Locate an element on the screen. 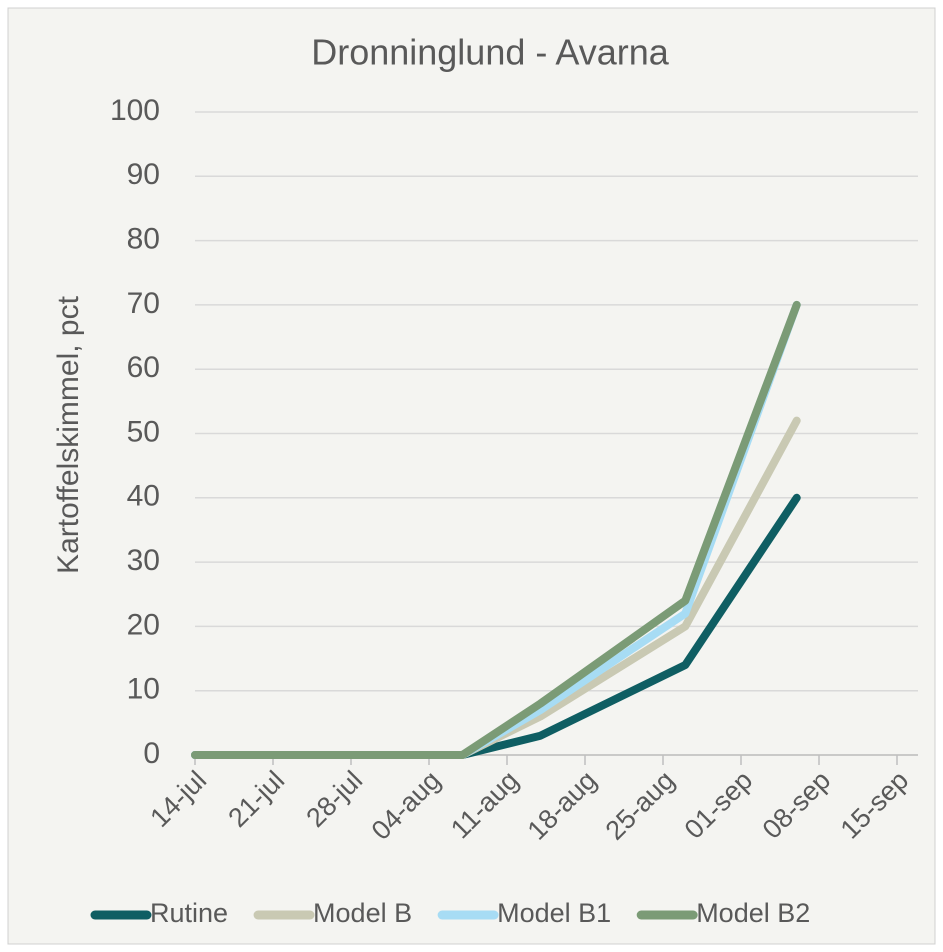  legend-label: Model B2 is located at coordinates (753, 913).